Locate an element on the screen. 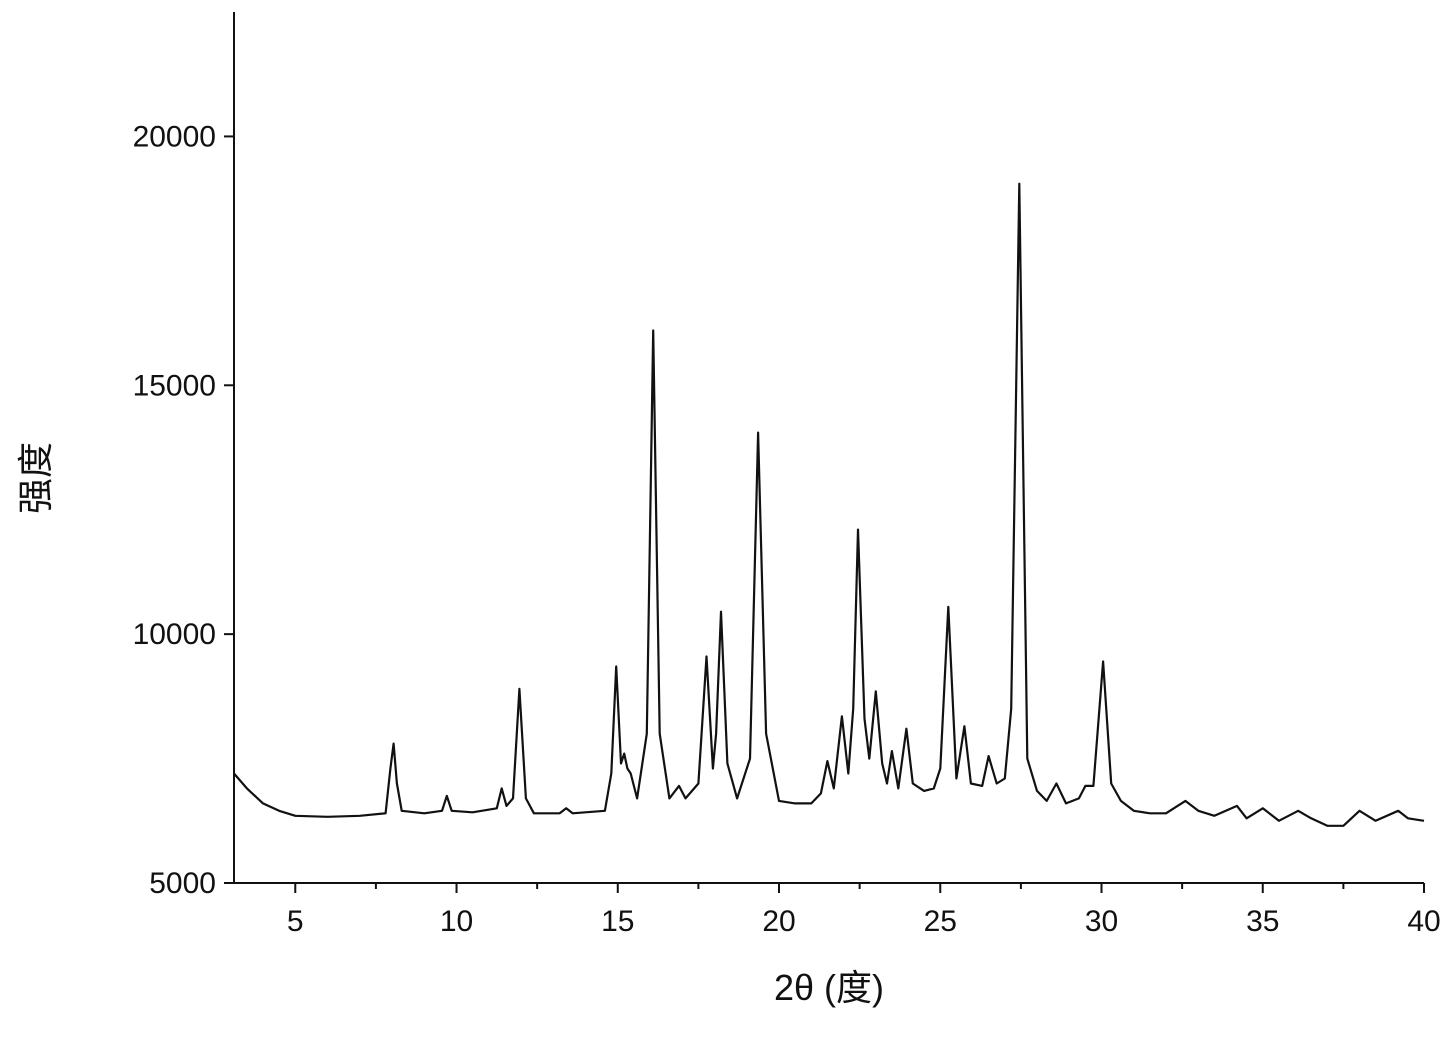 This screenshot has width=1456, height=1039. y-tick-label: 15000 is located at coordinates (174, 385).